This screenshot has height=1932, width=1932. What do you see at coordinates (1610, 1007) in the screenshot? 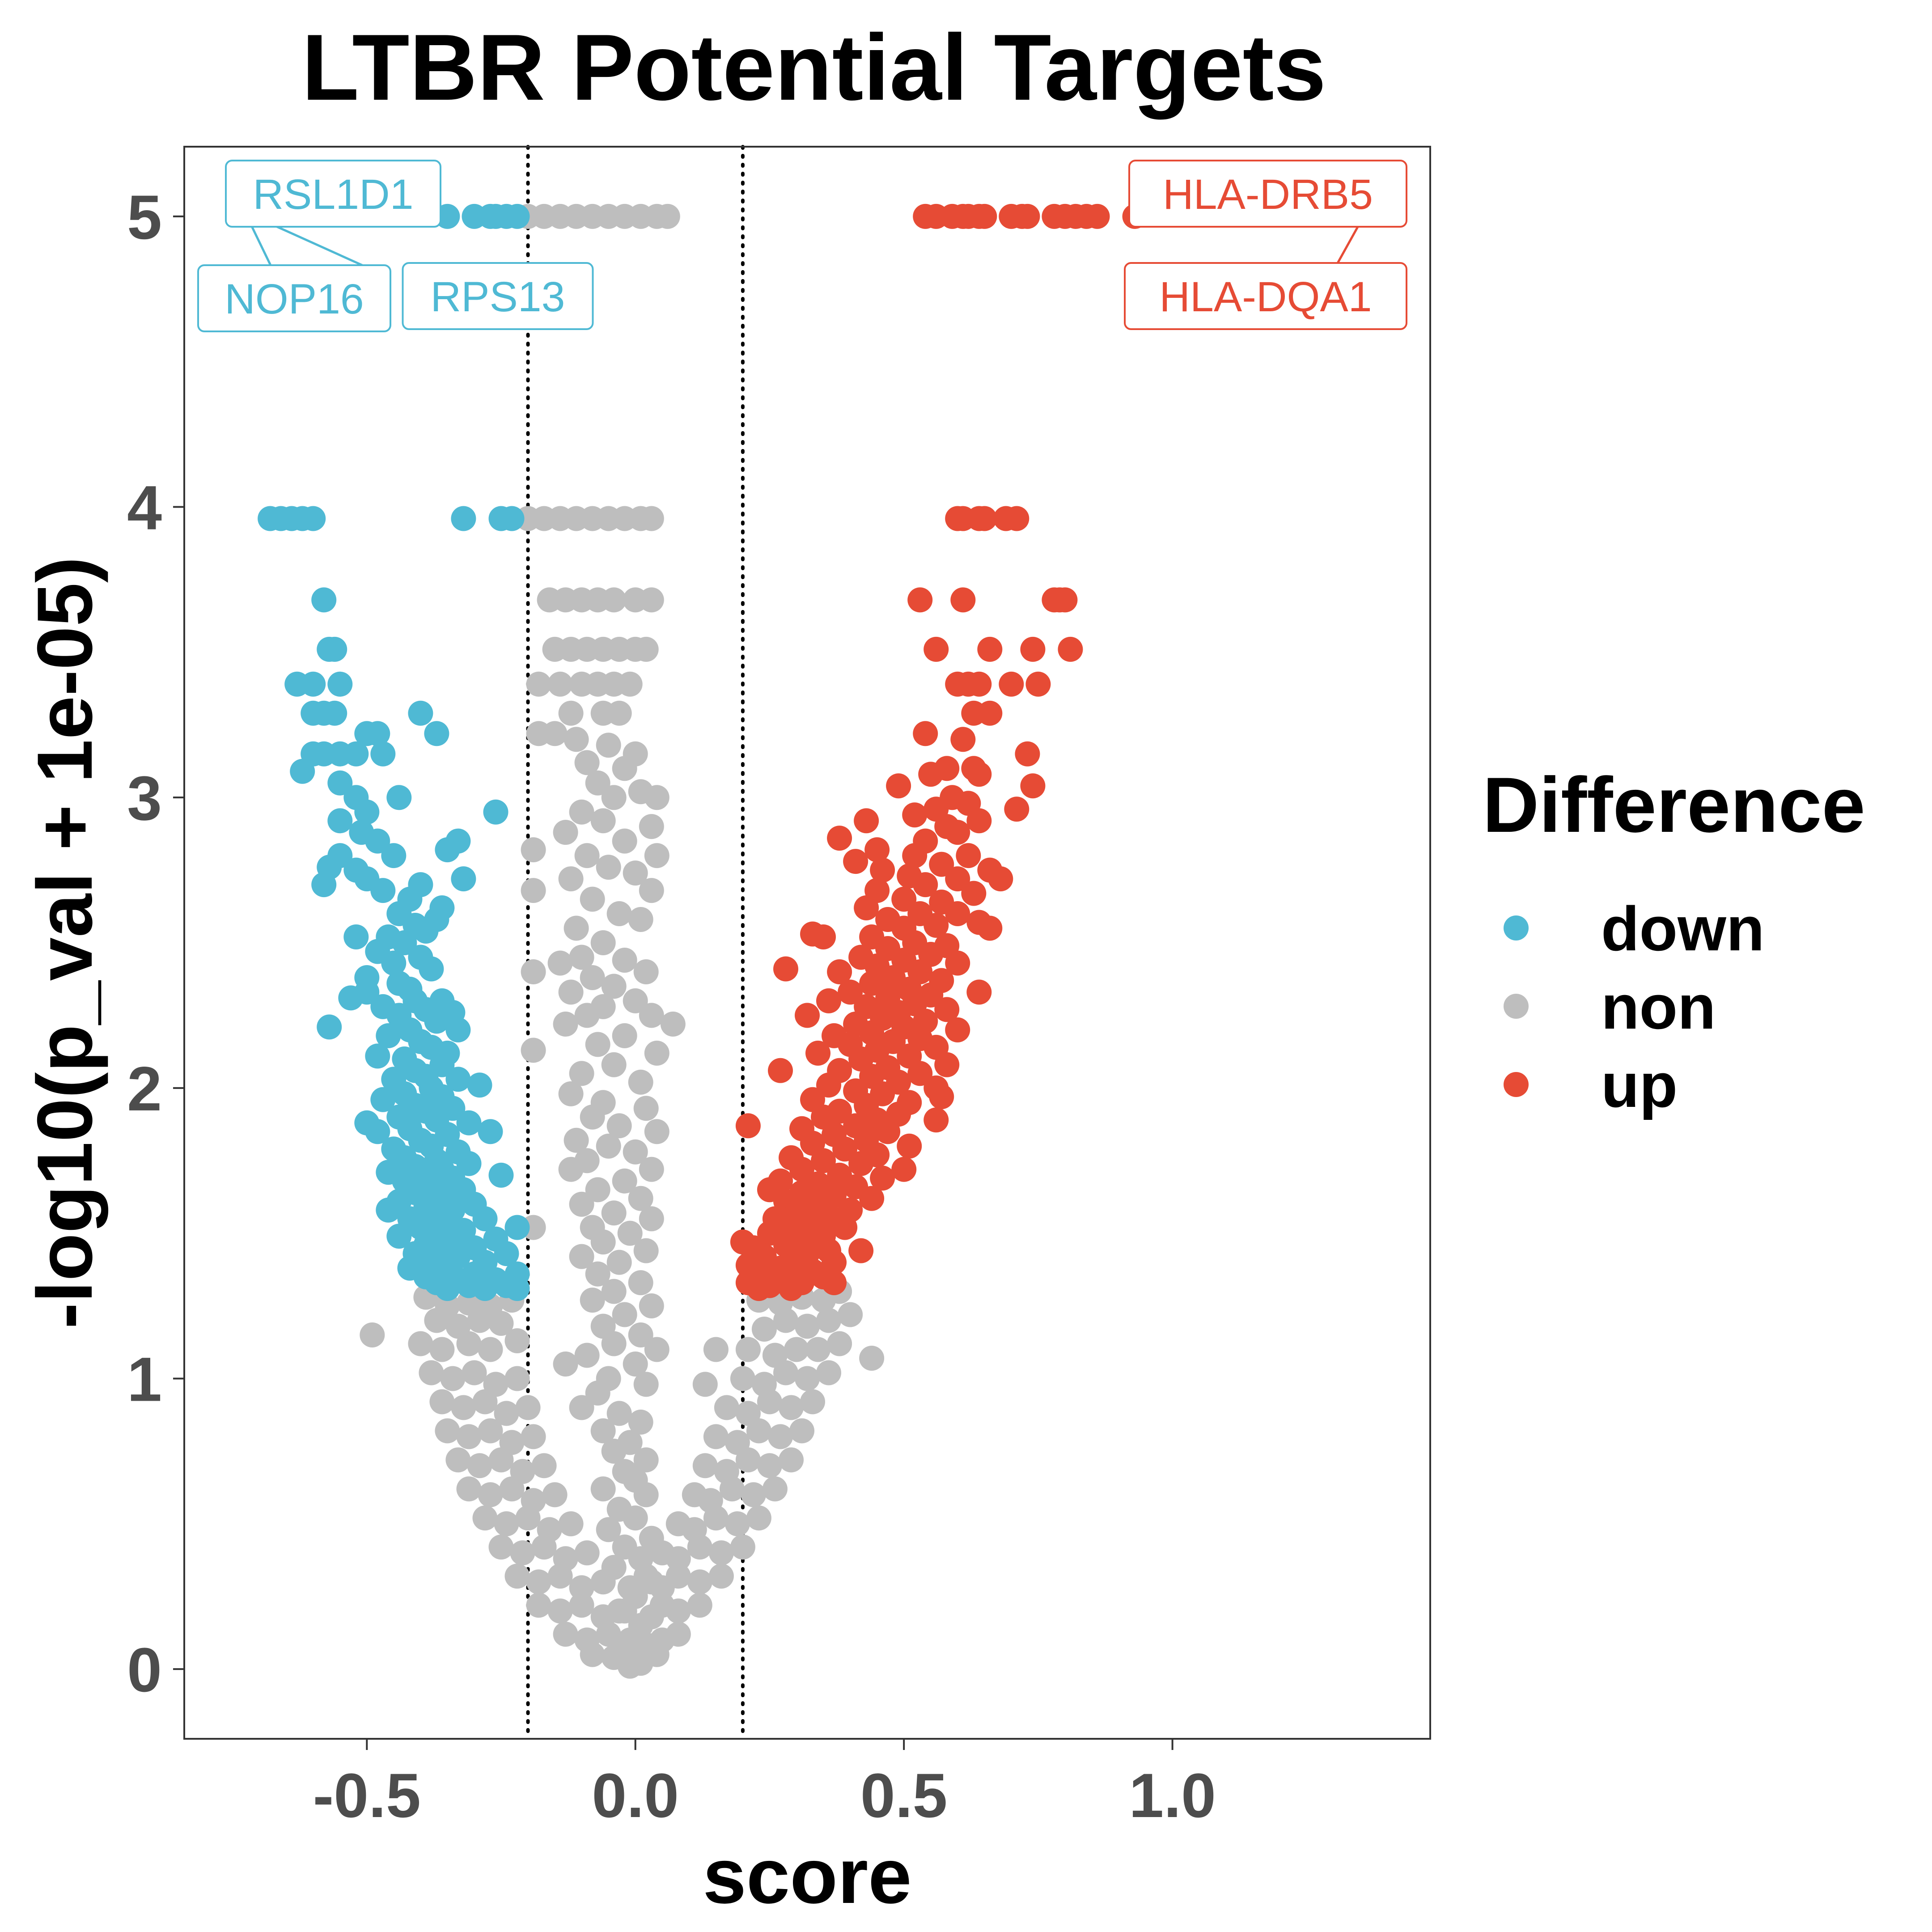
I see `legend-entry-non: non` at bounding box center [1610, 1007].